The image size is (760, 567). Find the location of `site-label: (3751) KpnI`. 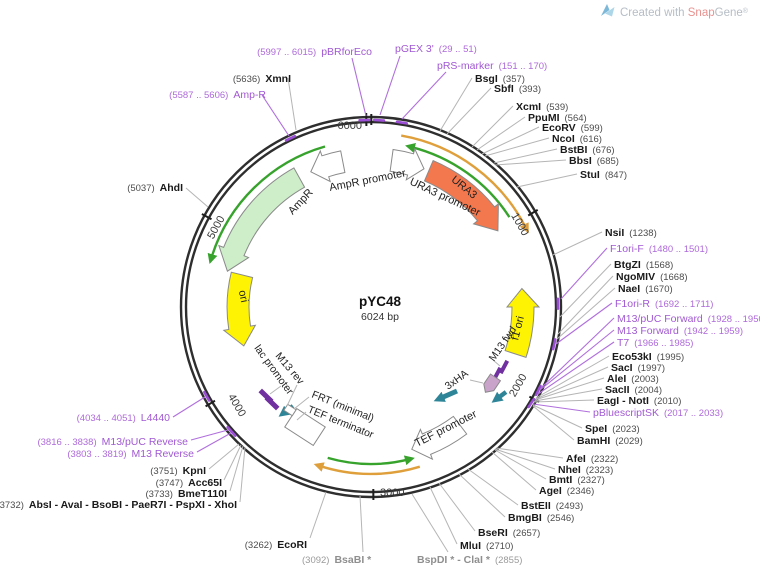

site-label: (3751) KpnI is located at coordinates (178, 471).